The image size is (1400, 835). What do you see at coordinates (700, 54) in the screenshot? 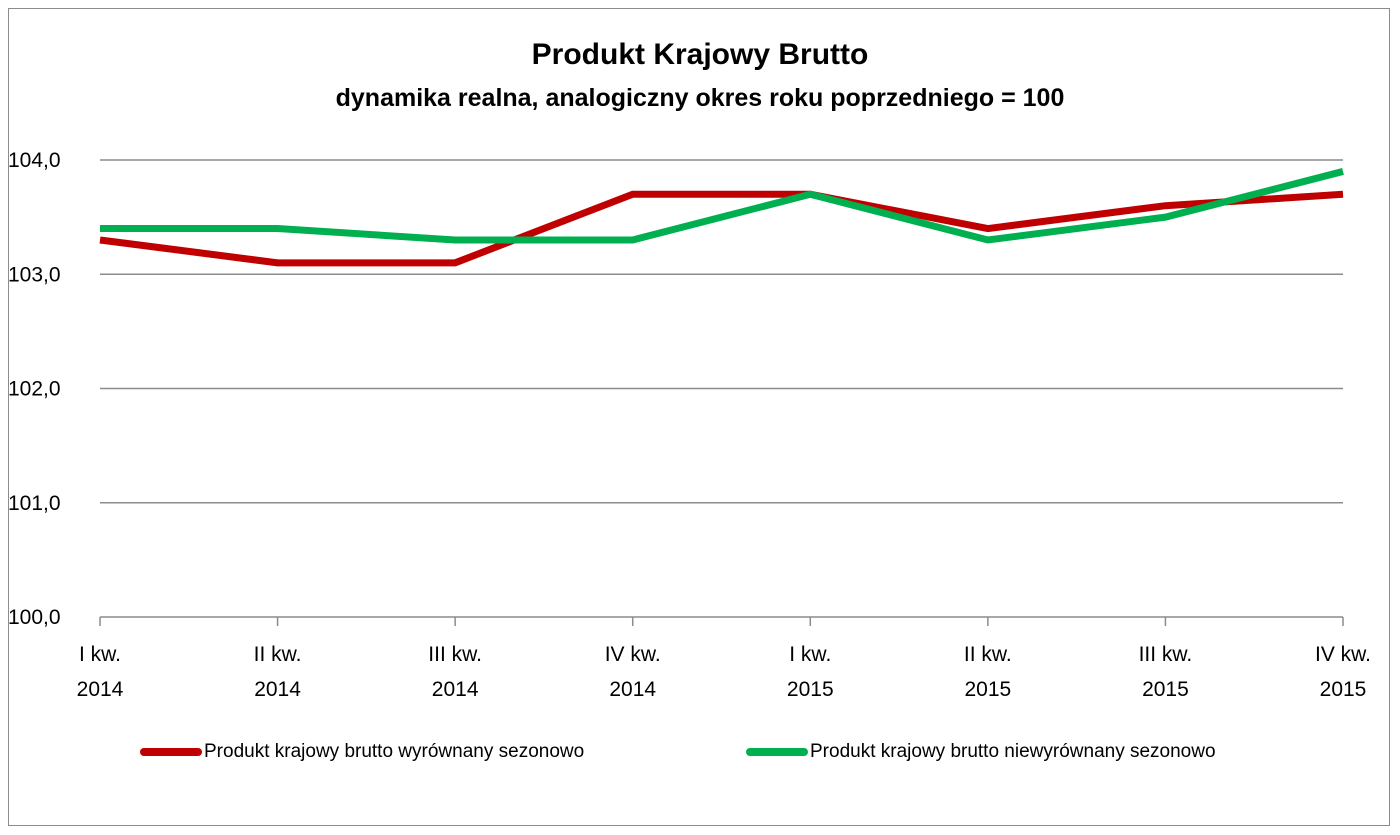
I see `chart-title: Produkt Krajowy Brutto` at bounding box center [700, 54].